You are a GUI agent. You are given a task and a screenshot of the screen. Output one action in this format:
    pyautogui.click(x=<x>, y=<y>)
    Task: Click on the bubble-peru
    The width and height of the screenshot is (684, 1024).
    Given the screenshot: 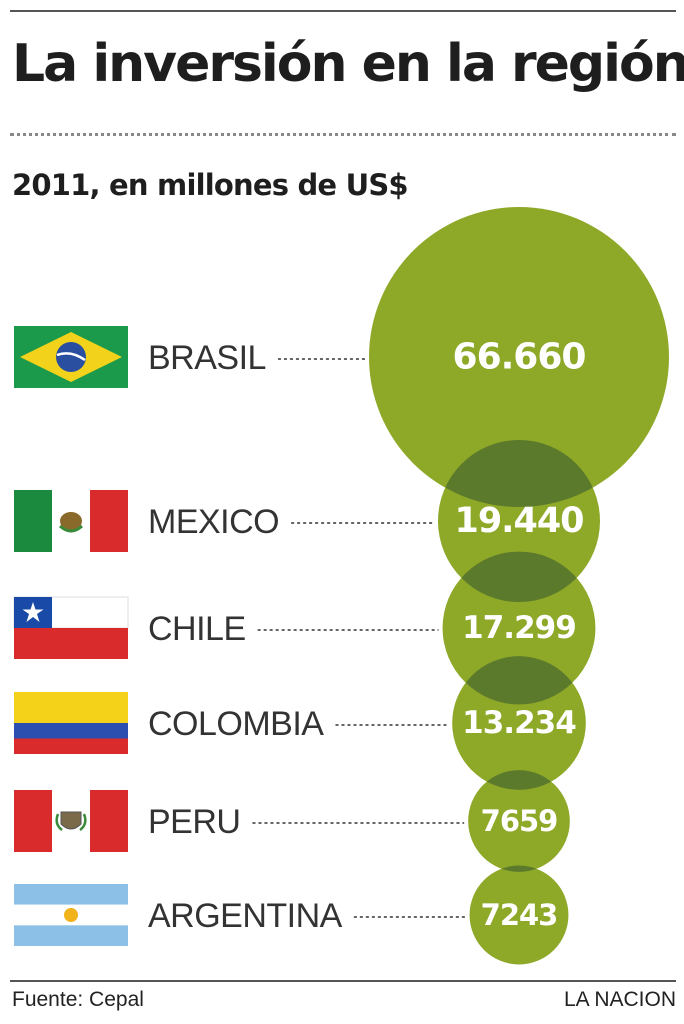 What is the action you would take?
    pyautogui.click(x=519, y=821)
    